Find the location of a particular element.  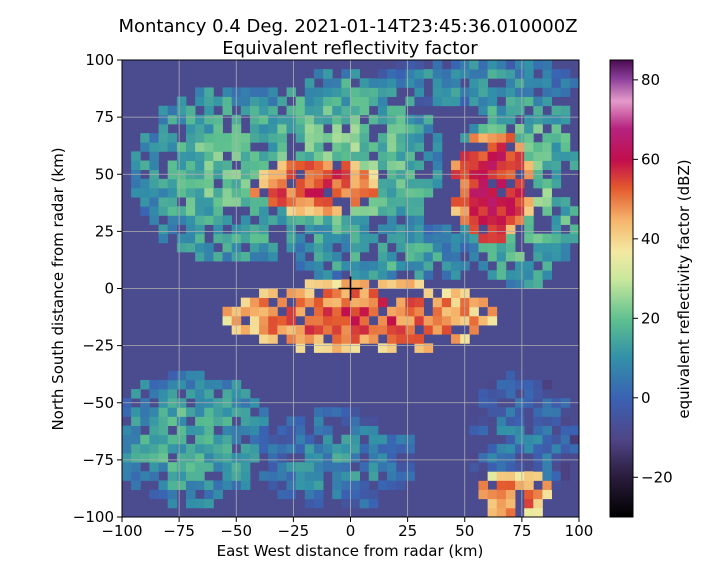

x-tick-label: 75 is located at coordinates (521, 531).